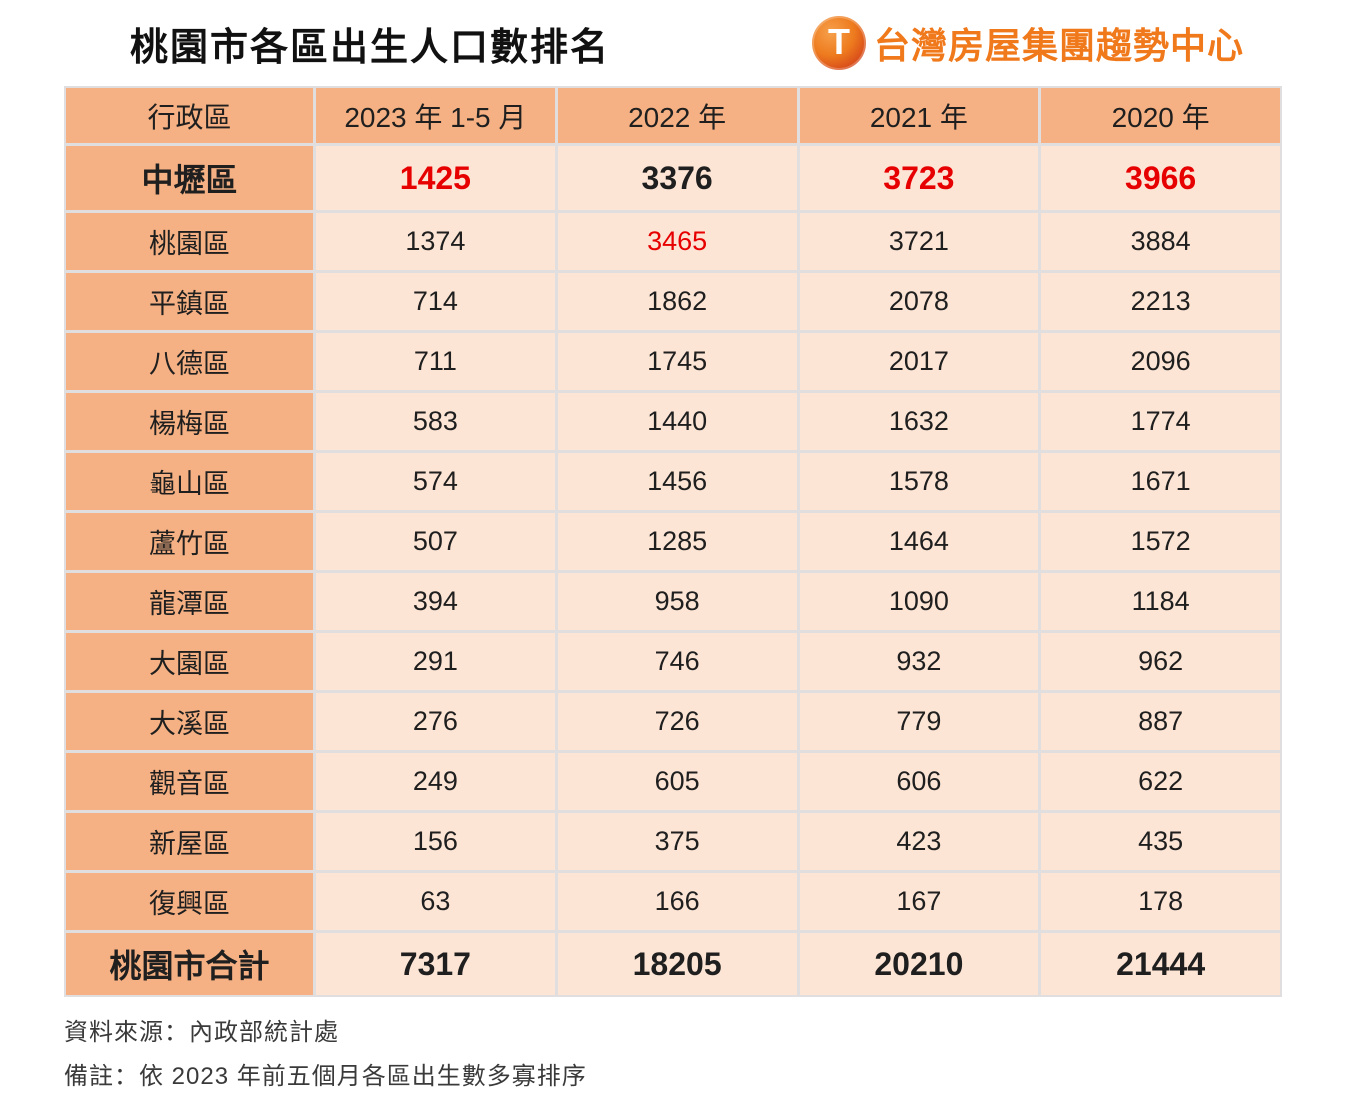 The image size is (1346, 1099). Describe the element at coordinates (435, 781) in the screenshot. I see `value-cell: 249` at that location.